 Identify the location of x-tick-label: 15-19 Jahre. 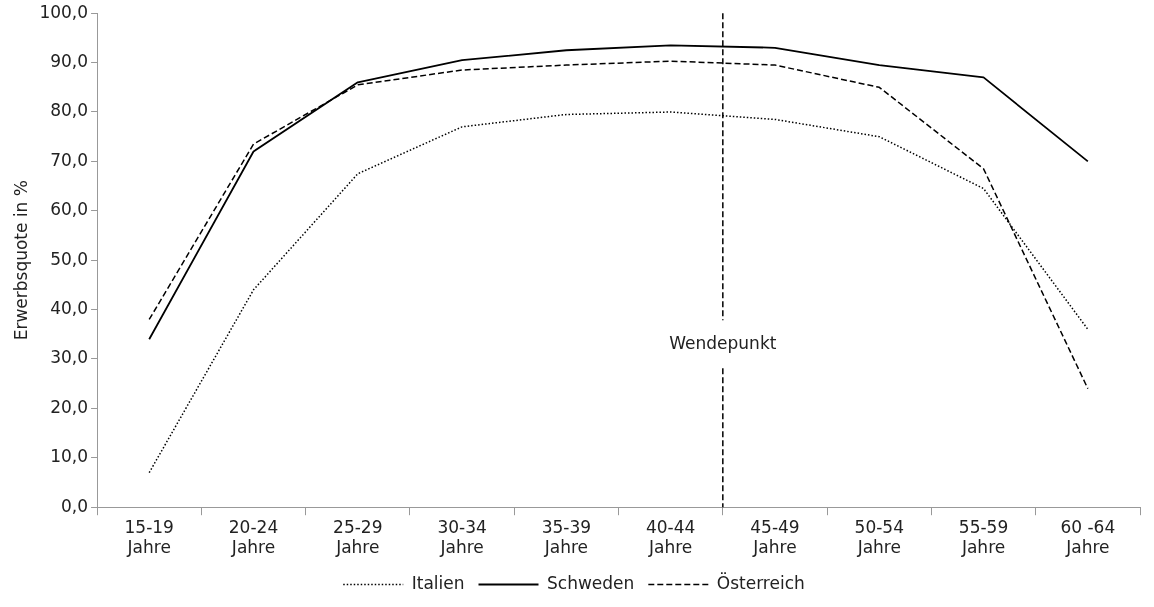
(149, 537).